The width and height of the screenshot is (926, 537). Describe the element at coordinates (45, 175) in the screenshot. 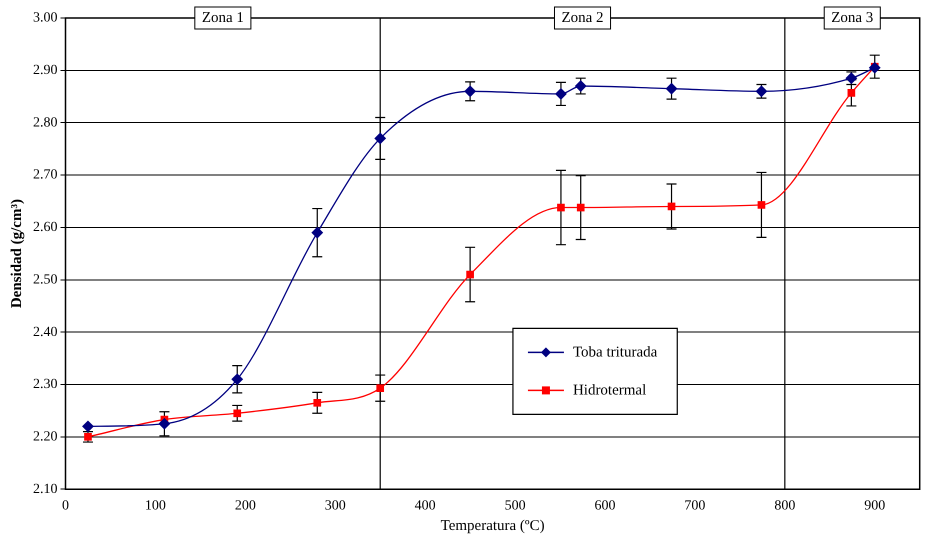

I see `y-tick-label: 2.70` at that location.